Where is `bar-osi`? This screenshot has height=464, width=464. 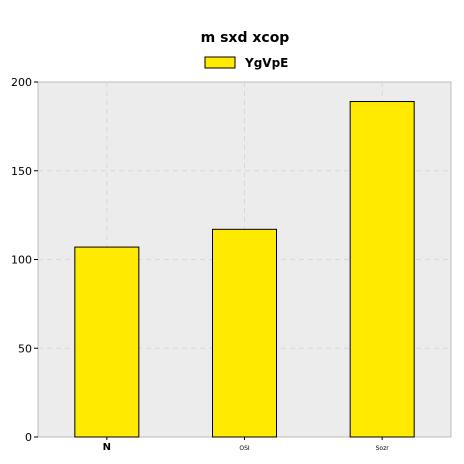 bar-osi is located at coordinates (244, 333).